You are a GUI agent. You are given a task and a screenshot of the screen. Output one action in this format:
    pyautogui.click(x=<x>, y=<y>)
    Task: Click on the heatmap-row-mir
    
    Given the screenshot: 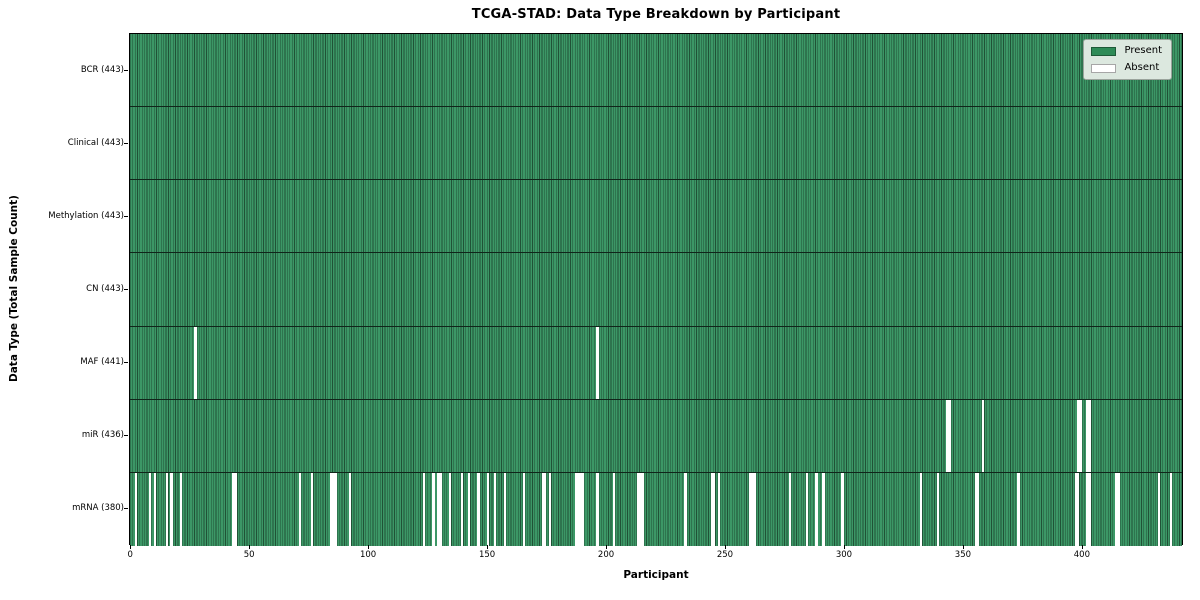 What is the action you would take?
    pyautogui.click(x=656, y=436)
    